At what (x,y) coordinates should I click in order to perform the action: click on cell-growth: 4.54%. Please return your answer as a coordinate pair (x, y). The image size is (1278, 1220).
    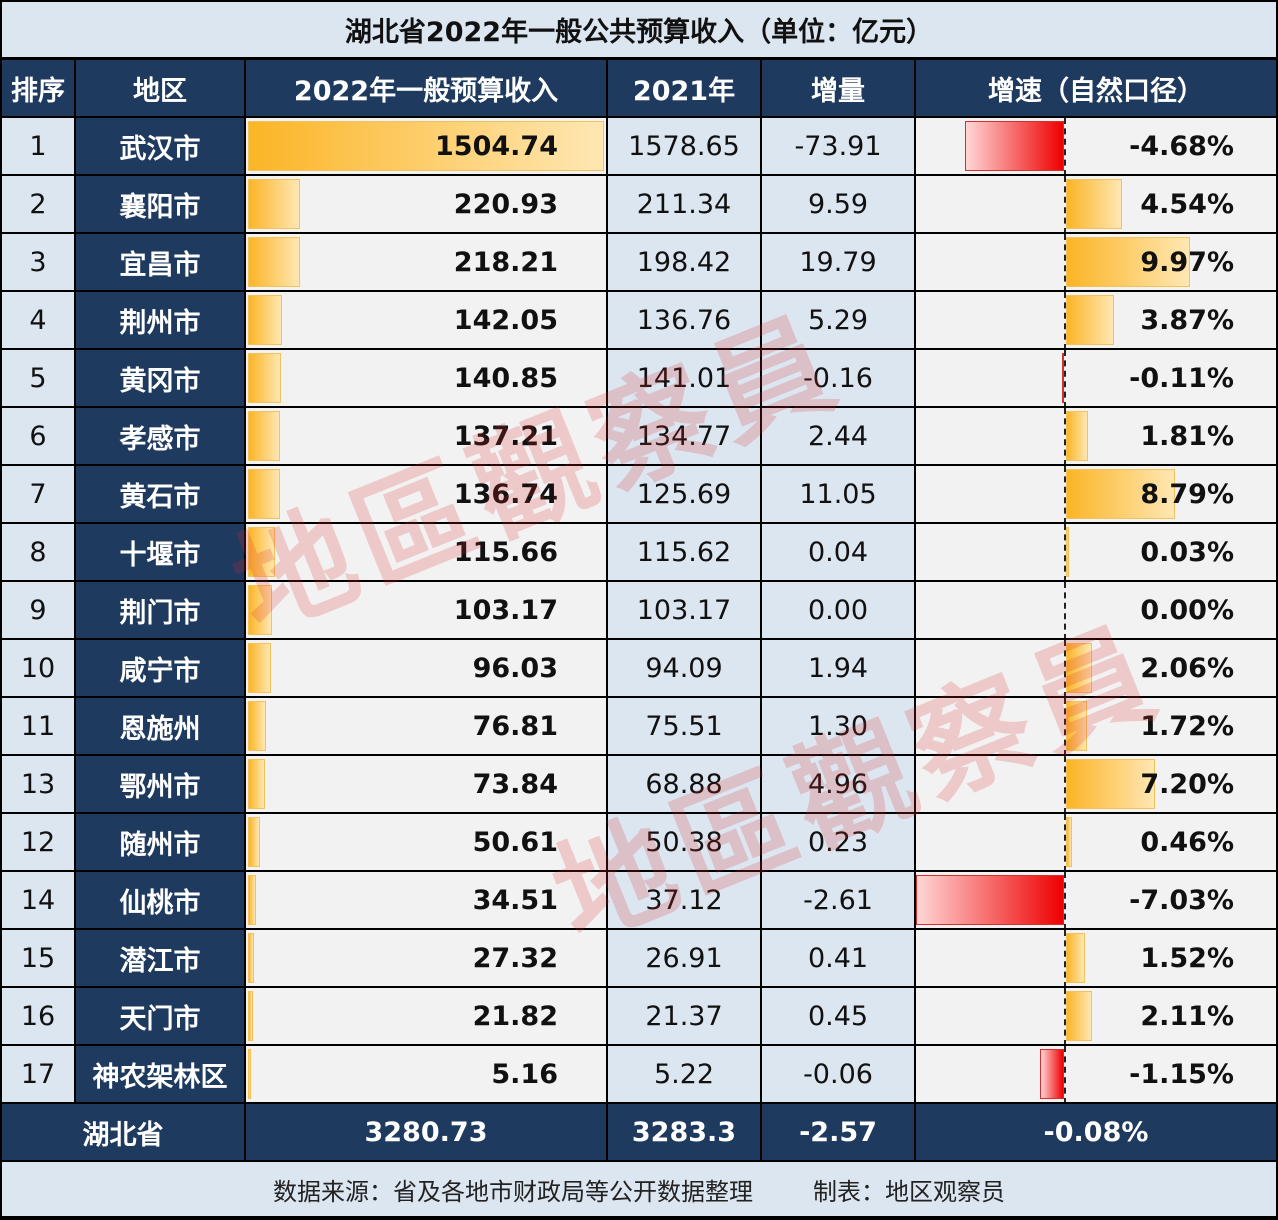
    Looking at the image, I should click on (1096, 204).